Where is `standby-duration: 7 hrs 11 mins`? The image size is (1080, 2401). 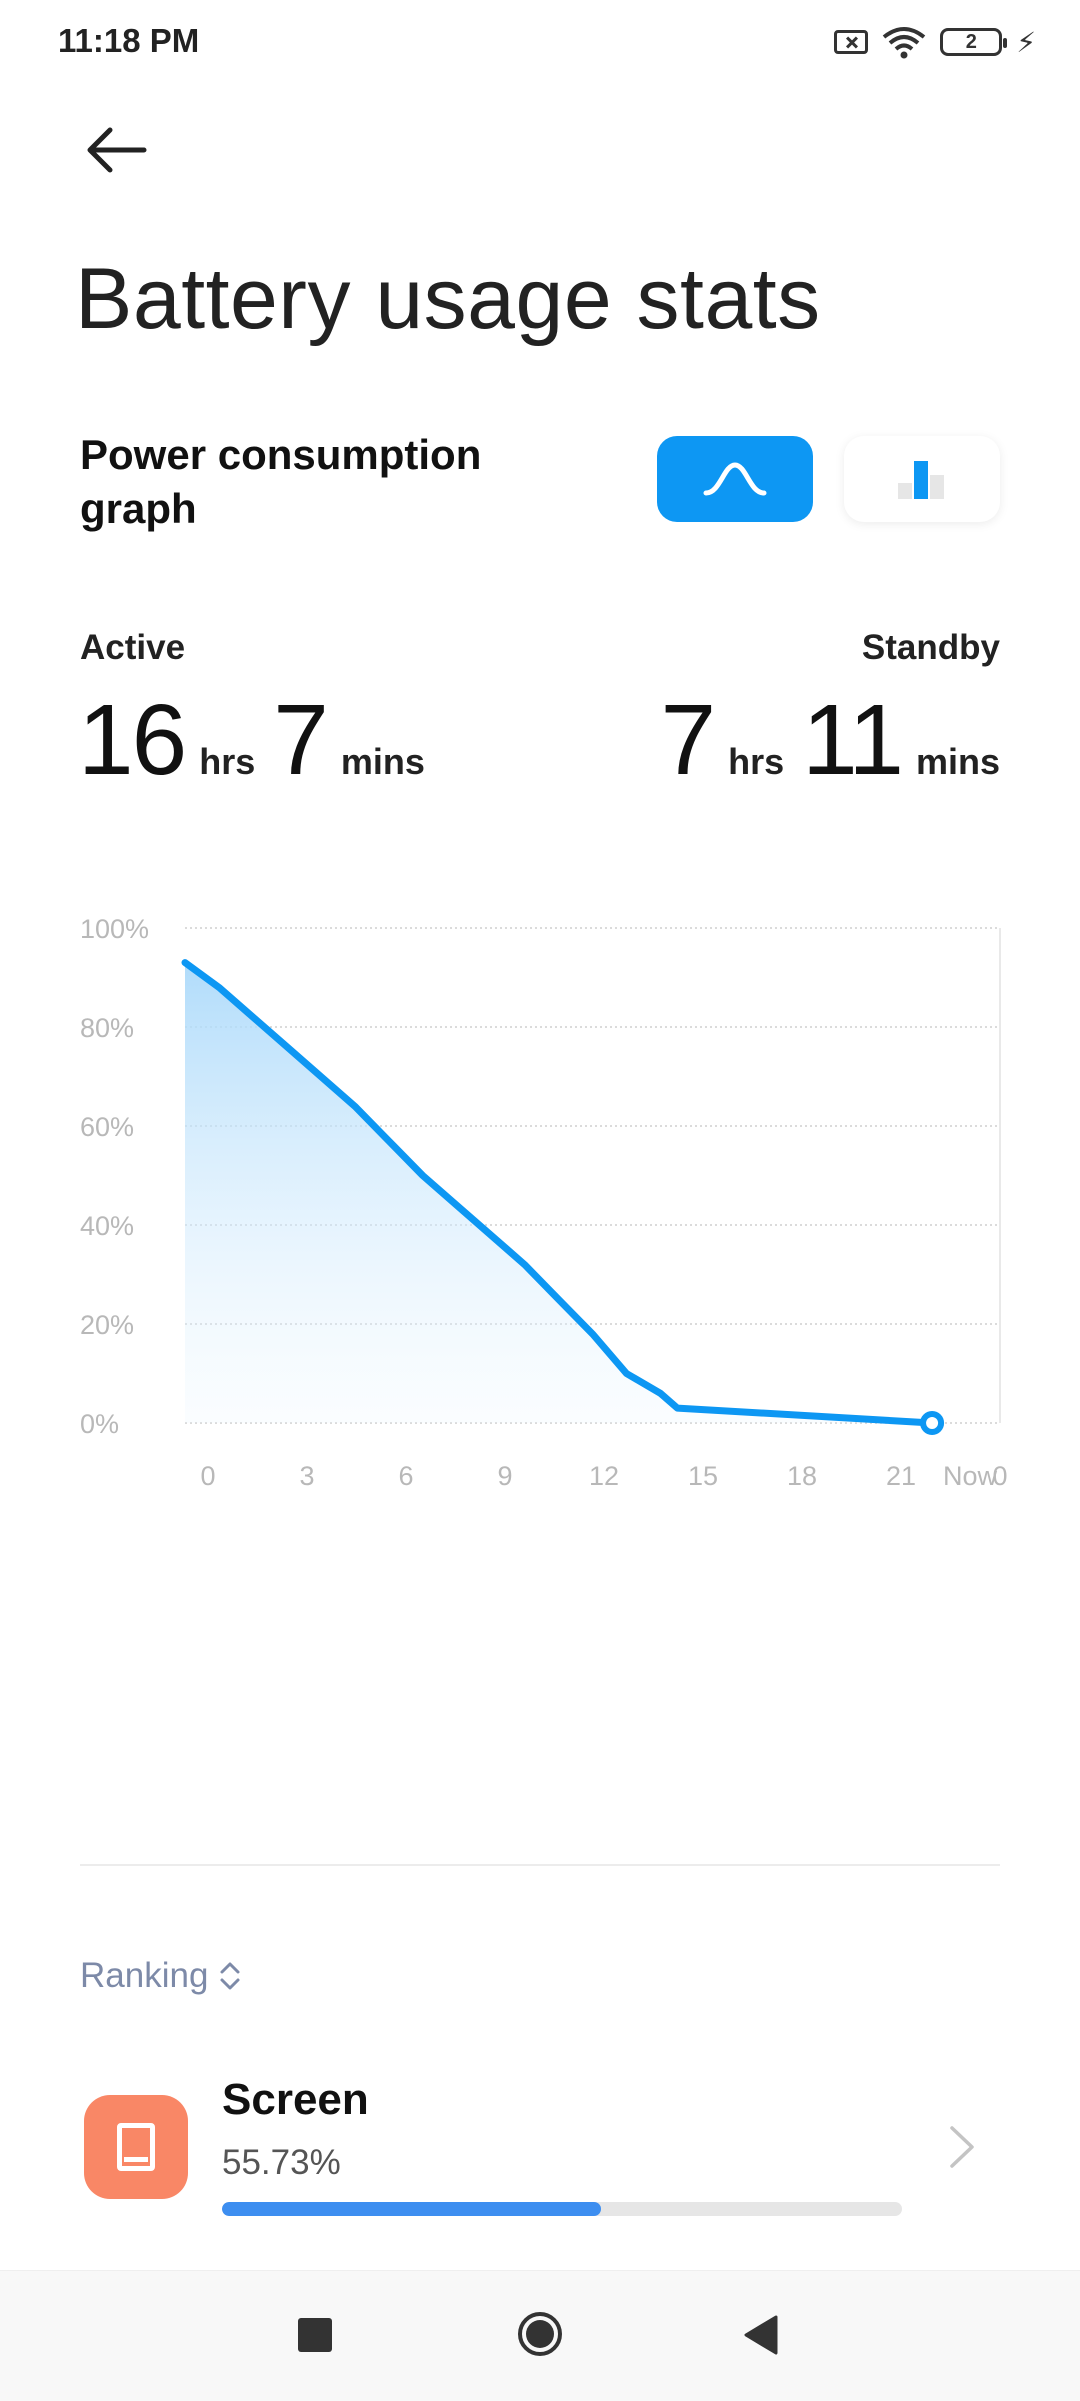 standby-duration: 7 hrs 11 mins is located at coordinates (831, 740).